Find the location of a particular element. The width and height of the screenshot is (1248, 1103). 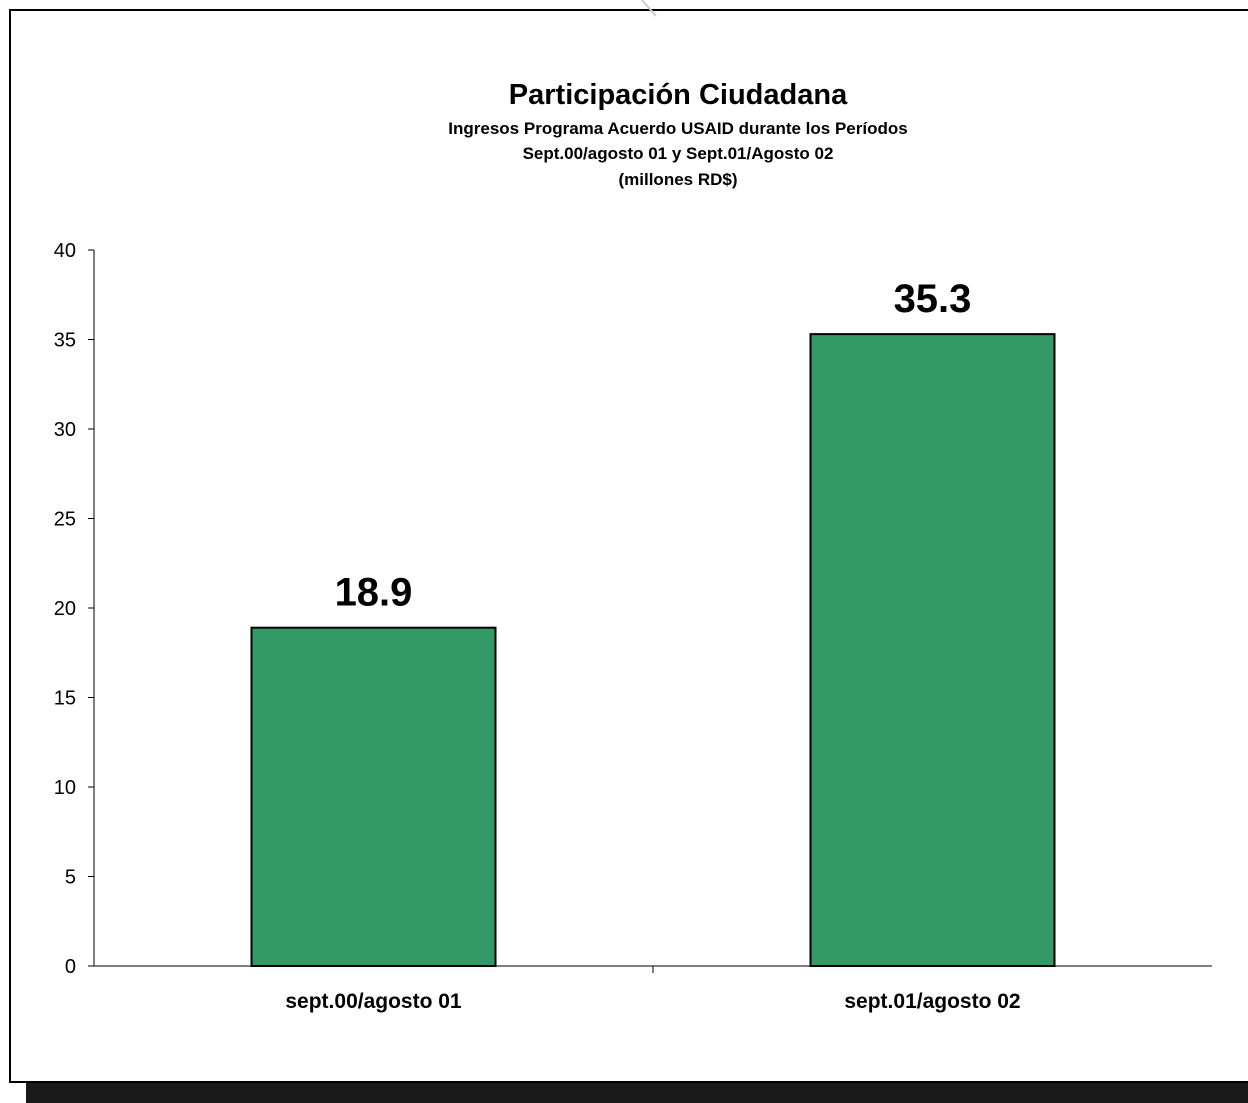

x-category-label-2: sept.01/agosto 02 is located at coordinates (932, 1001).